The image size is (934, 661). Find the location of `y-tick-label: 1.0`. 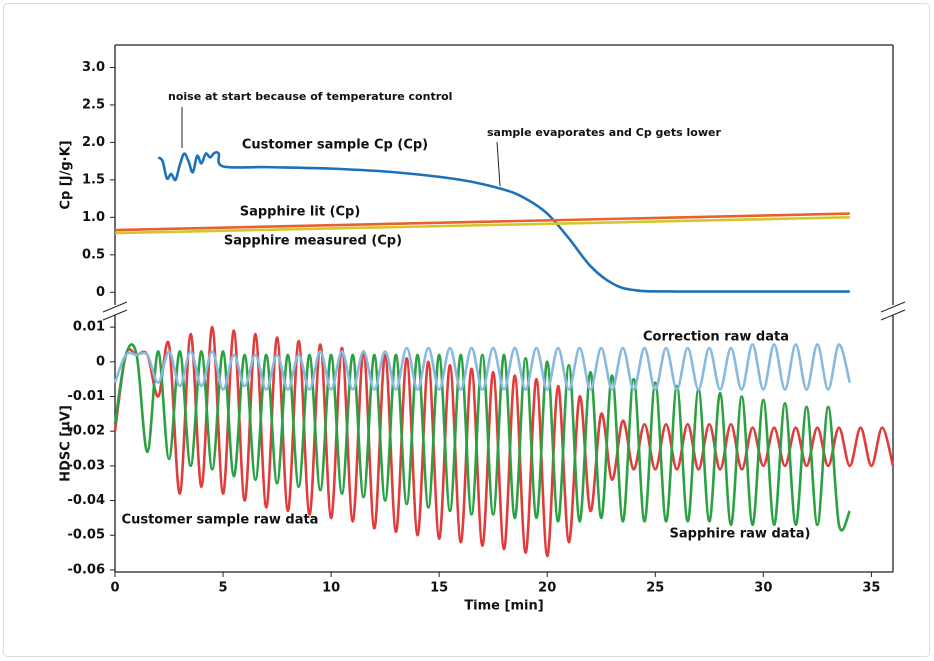

y-tick-label: 1.0 is located at coordinates (93, 217).